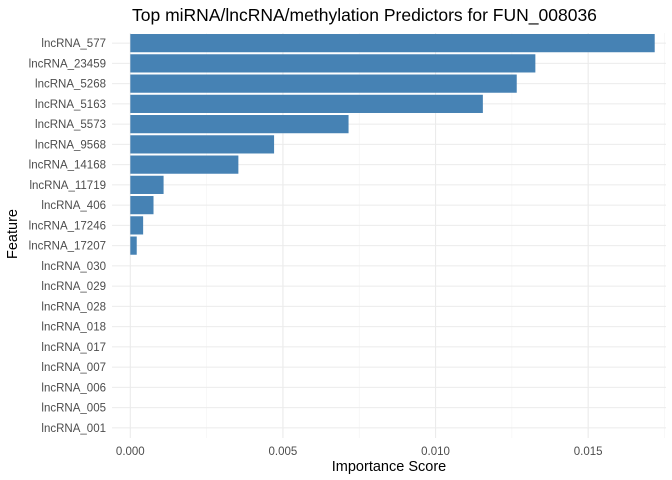  I want to click on y-tick-label: lncRNA_028, so click(73, 307).